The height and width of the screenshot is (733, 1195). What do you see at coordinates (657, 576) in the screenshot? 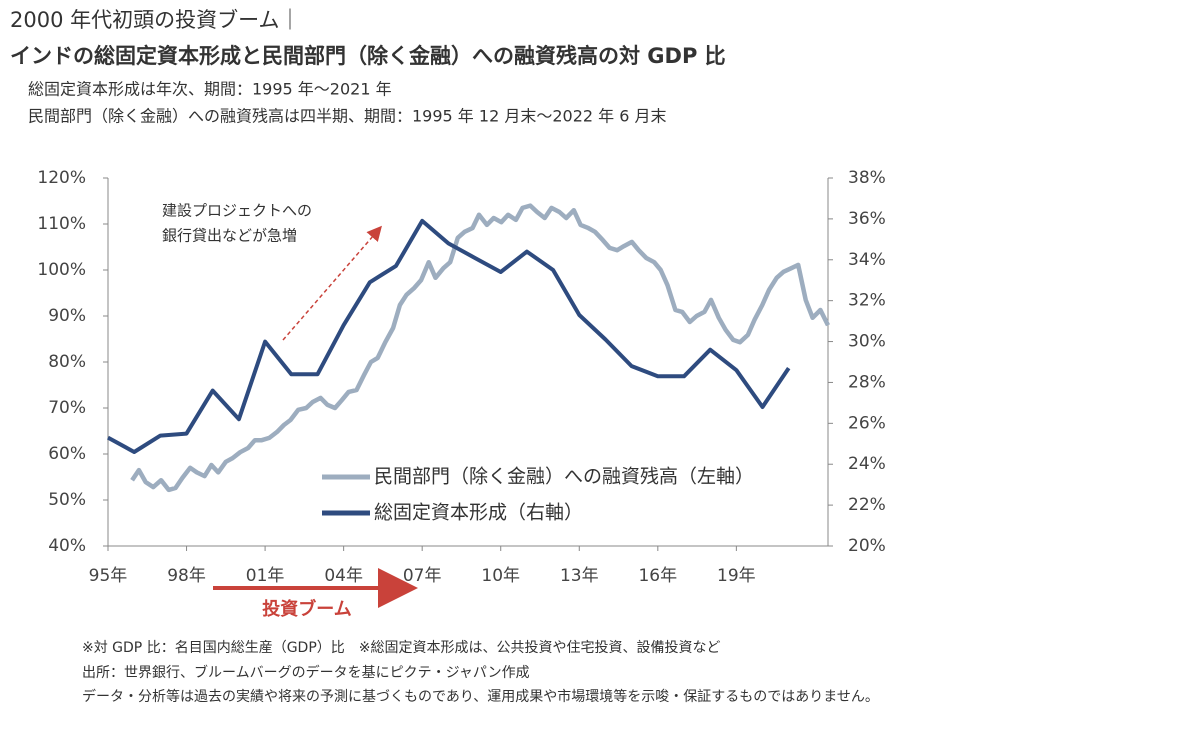
I see `x-tick-label: 16年` at bounding box center [657, 576].